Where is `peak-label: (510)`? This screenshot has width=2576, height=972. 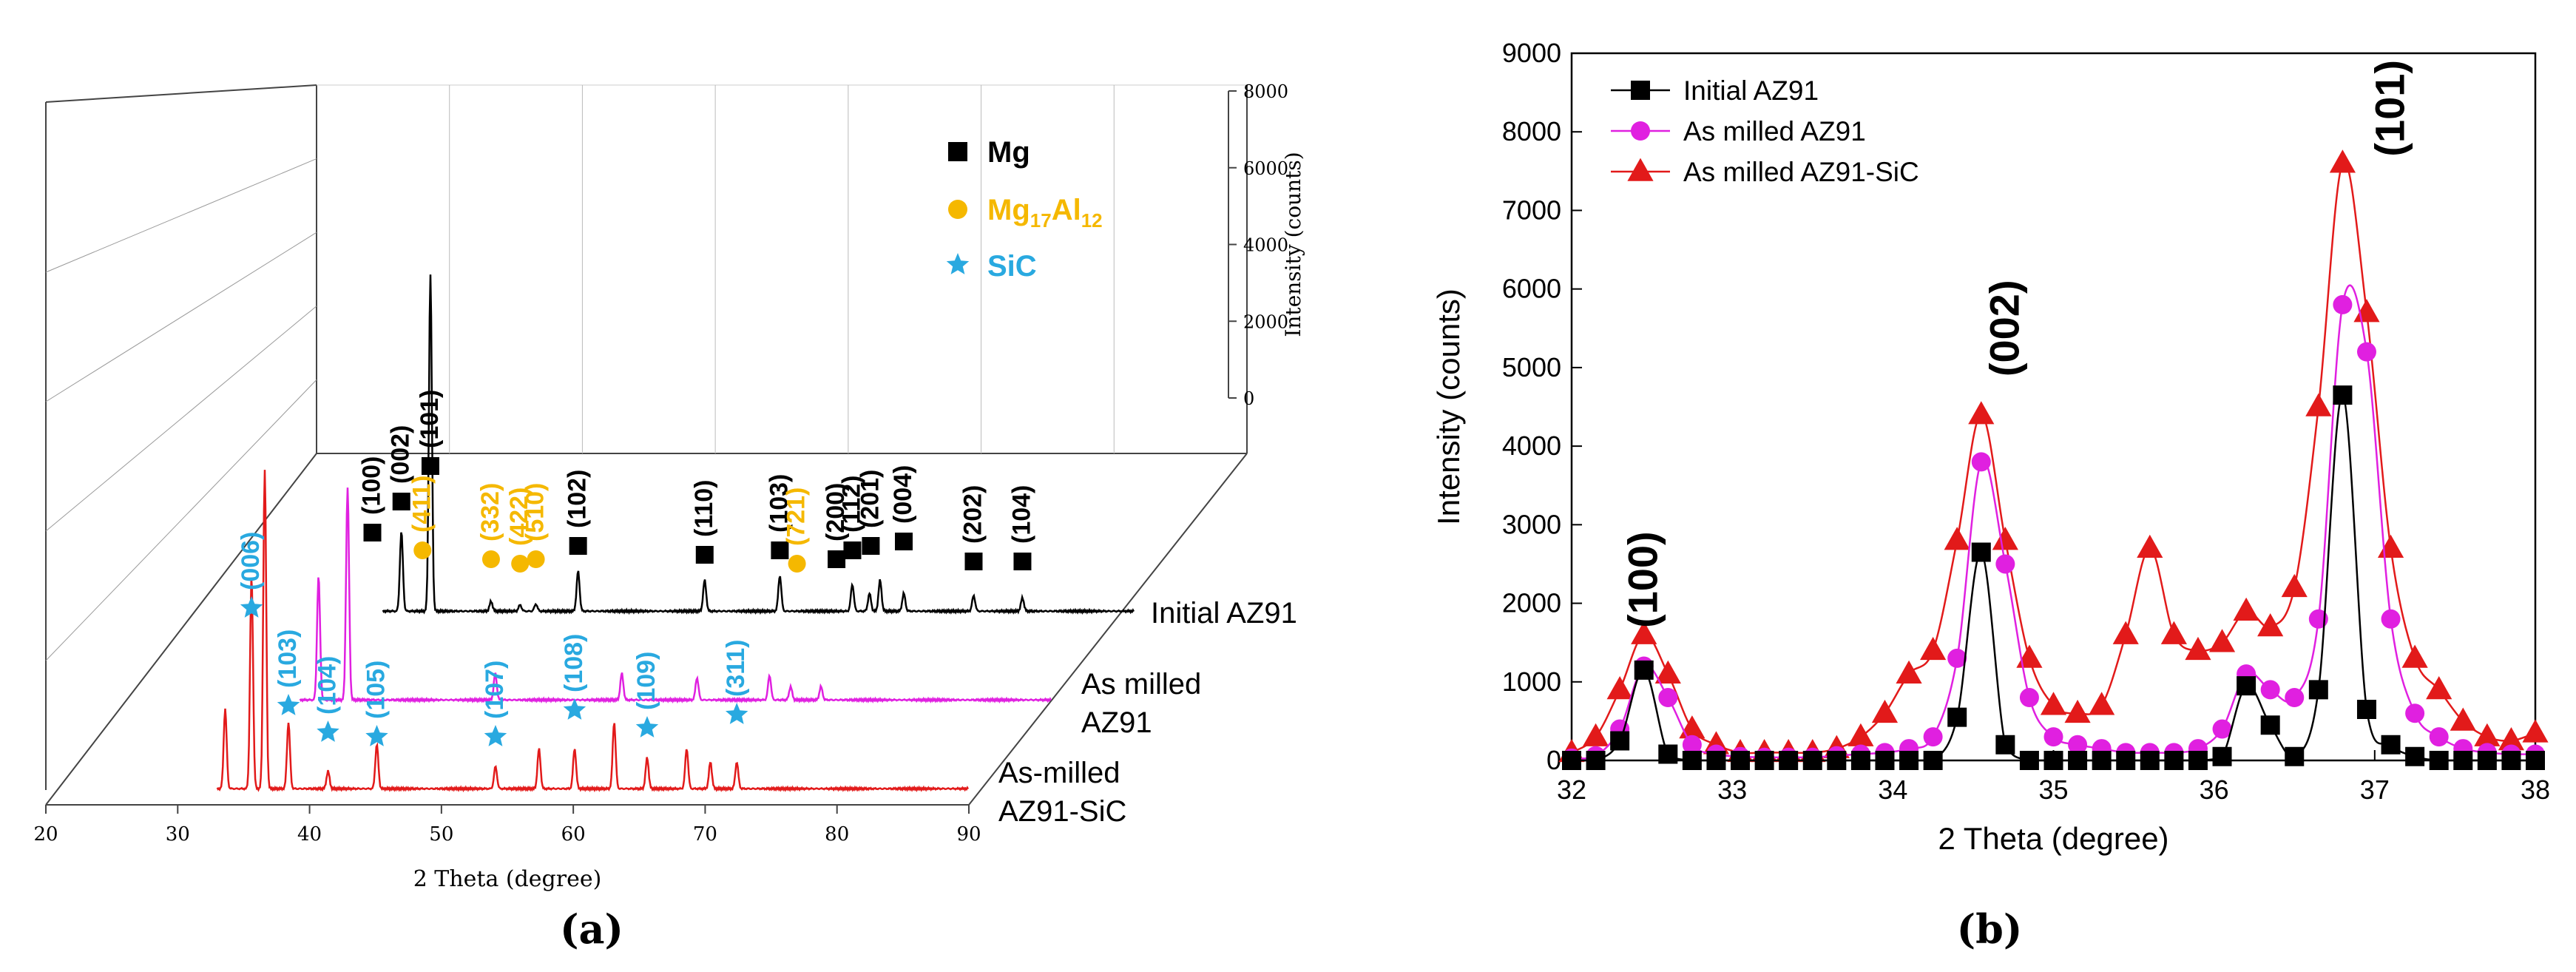 peak-label: (510) is located at coordinates (535, 512).